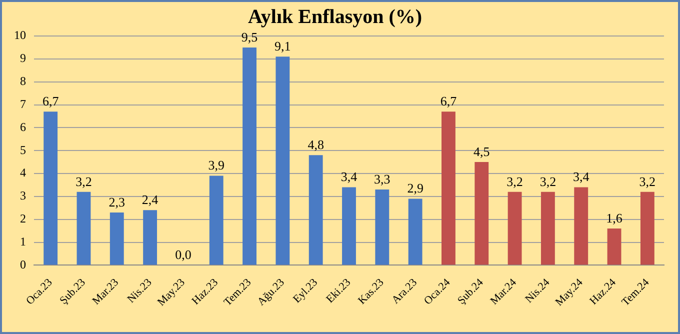 This screenshot has height=334, width=680. What do you see at coordinates (482, 151) in the screenshot?
I see `data-label: 4,5` at bounding box center [482, 151].